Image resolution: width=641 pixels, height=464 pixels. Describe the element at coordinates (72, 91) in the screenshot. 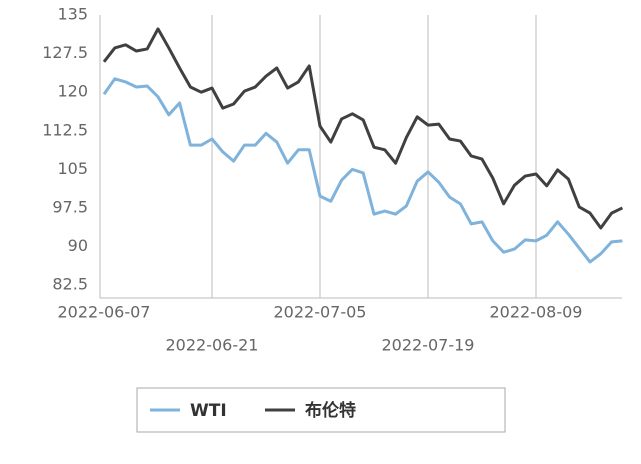

I see `y-tick-label: 120` at that location.